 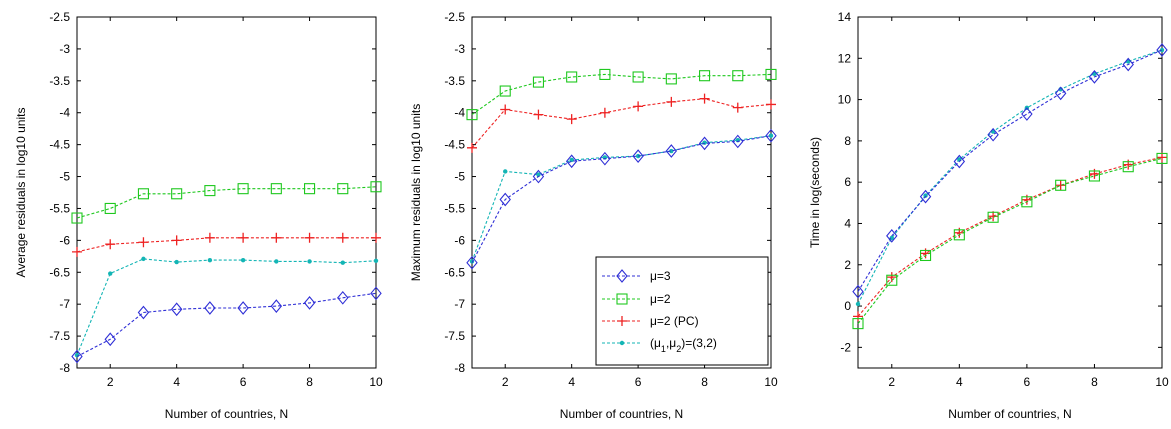 What do you see at coordinates (59, 336) in the screenshot?
I see `y-tick-label: -7.5` at bounding box center [59, 336].